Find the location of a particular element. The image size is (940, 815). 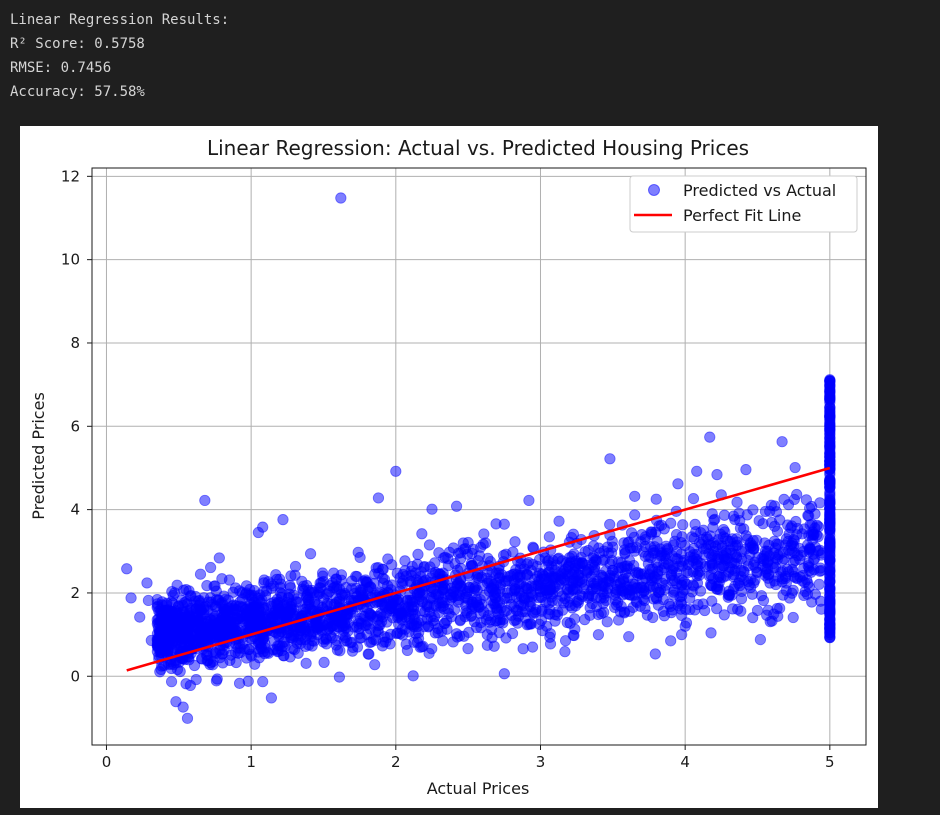

y-tick-label: 10 is located at coordinates (70, 260).